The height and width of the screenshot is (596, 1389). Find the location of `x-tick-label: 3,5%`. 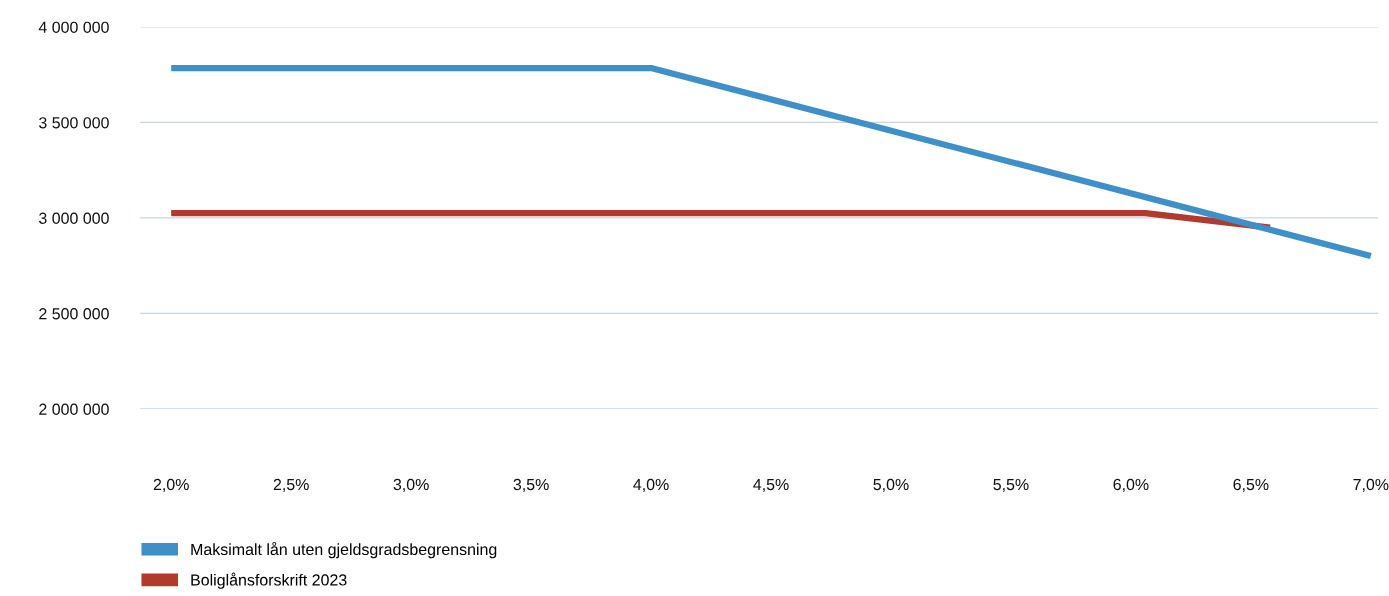

x-tick-label: 3,5% is located at coordinates (531, 485).